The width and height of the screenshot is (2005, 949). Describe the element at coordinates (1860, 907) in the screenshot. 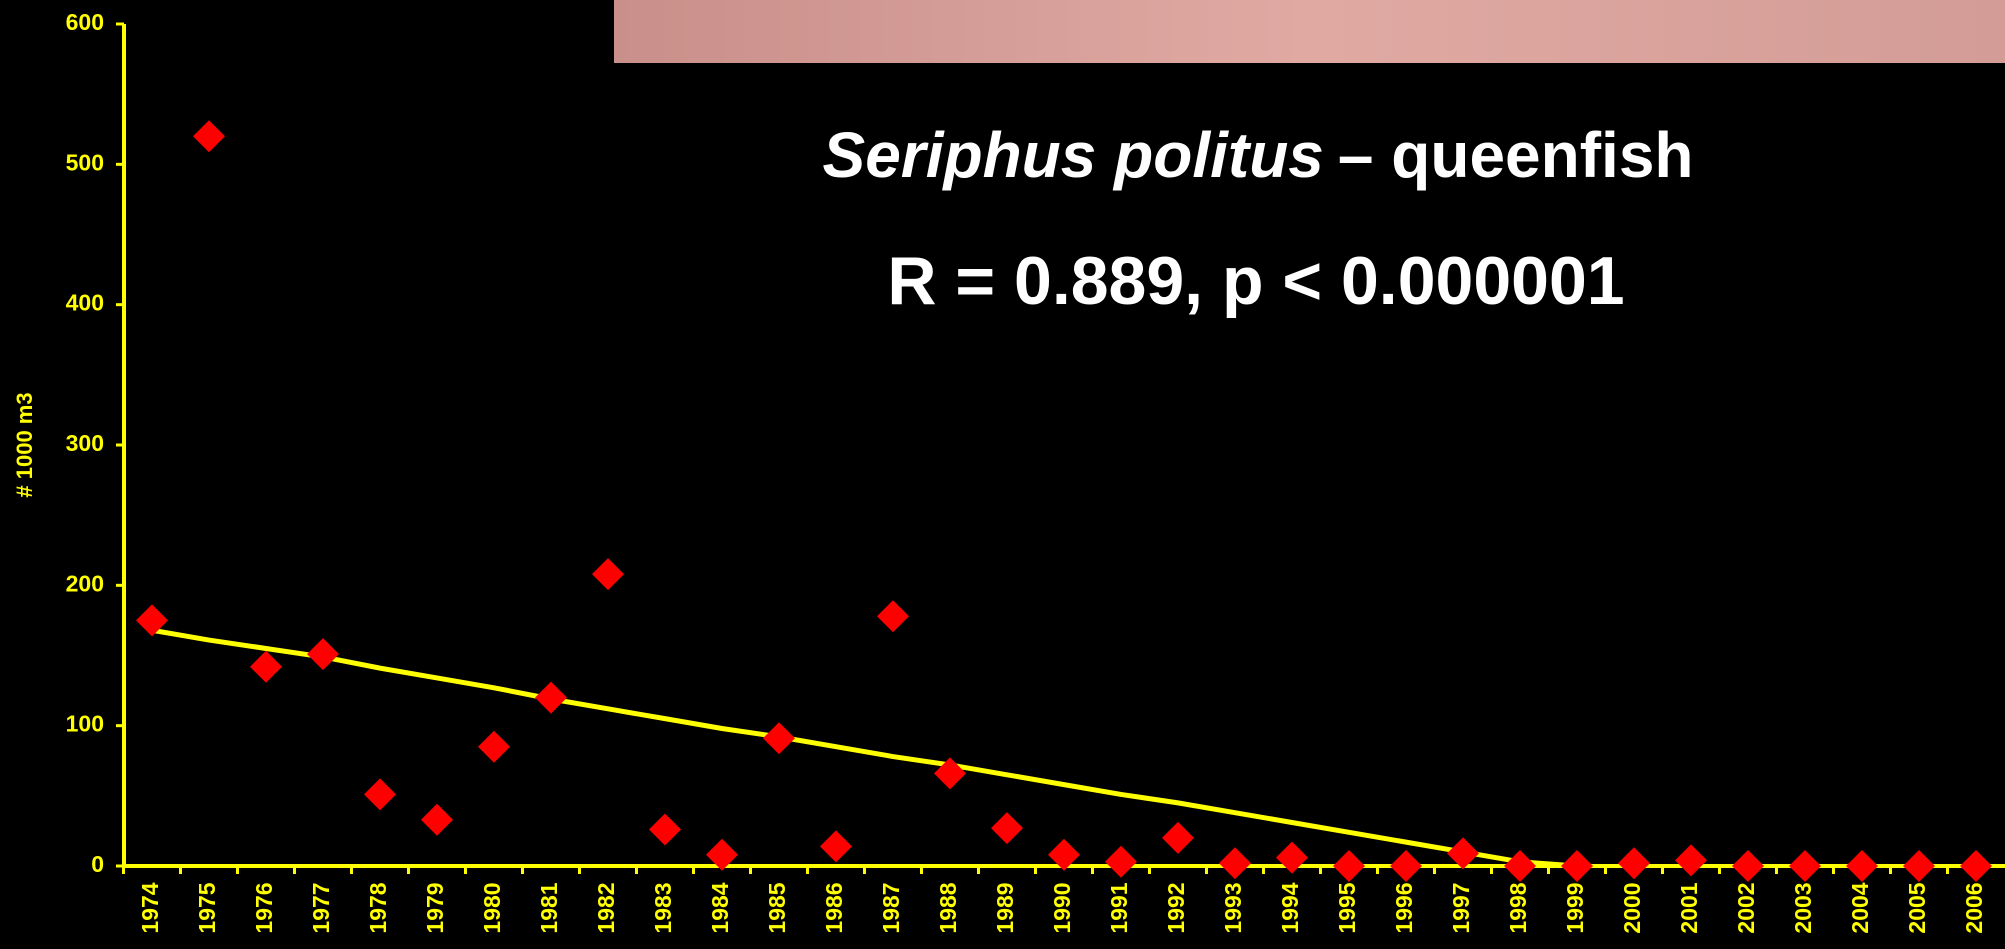

I see `x-tick-label: 2004` at that location.